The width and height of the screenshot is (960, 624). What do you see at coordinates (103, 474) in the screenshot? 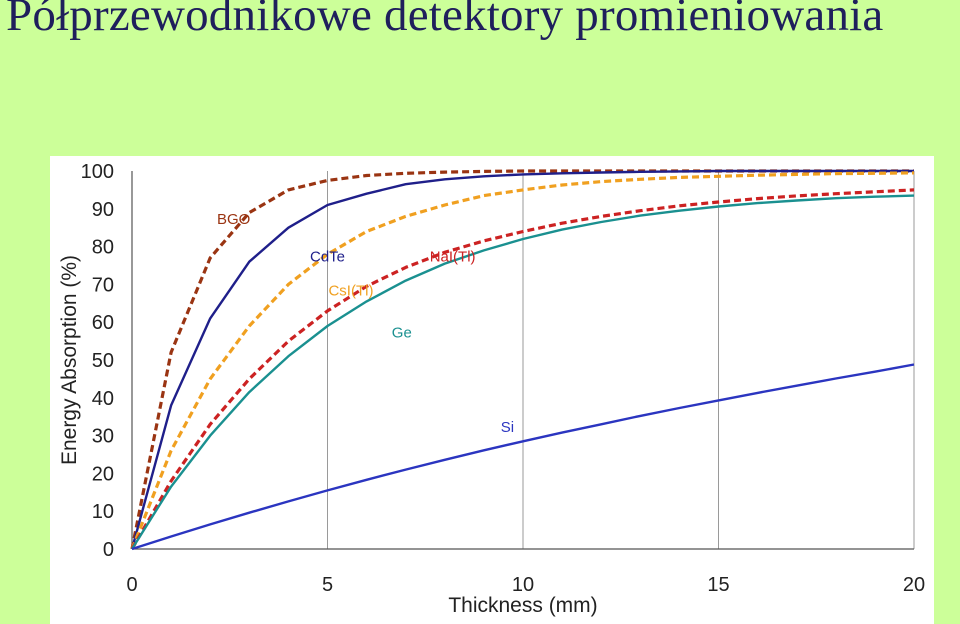
I see `y-tick-label: 20` at bounding box center [103, 474].